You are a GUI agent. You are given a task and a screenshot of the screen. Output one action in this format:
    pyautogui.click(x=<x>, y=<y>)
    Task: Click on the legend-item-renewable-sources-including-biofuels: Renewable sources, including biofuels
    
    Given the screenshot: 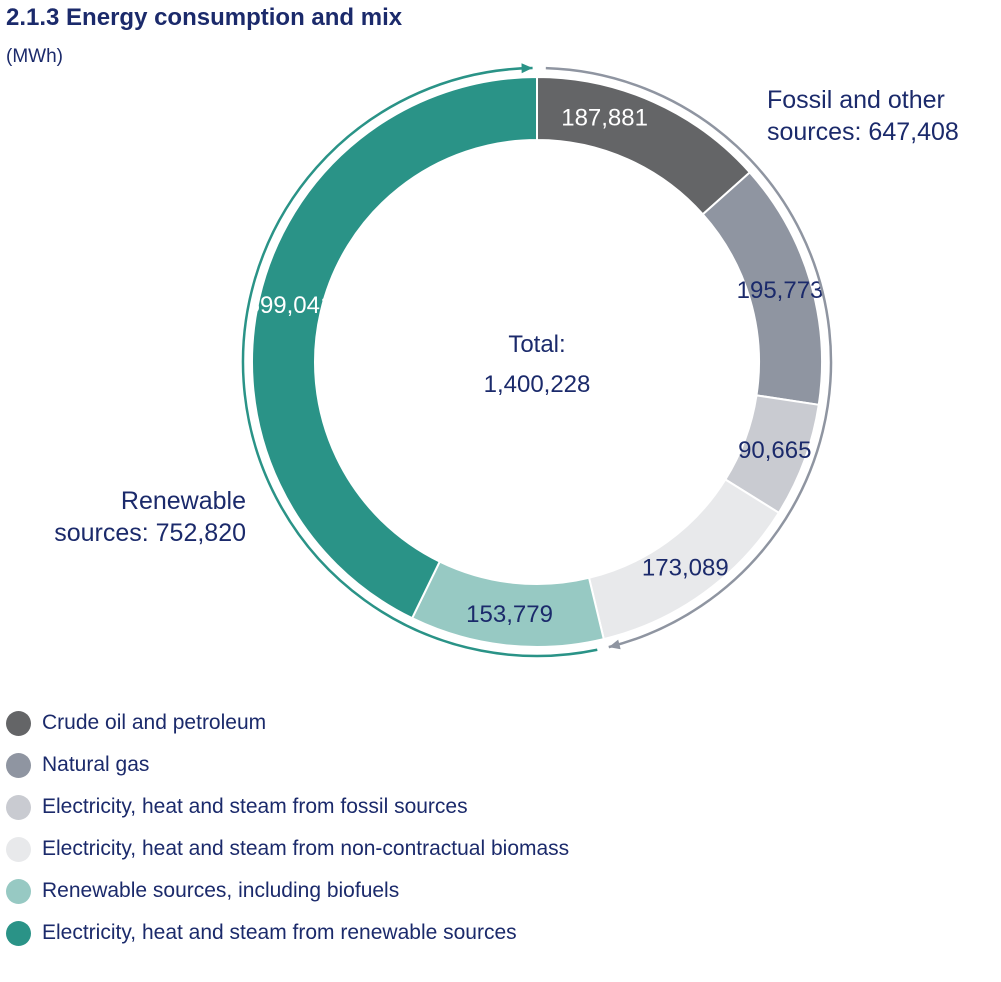 What is the action you would take?
    pyautogui.click(x=287, y=891)
    